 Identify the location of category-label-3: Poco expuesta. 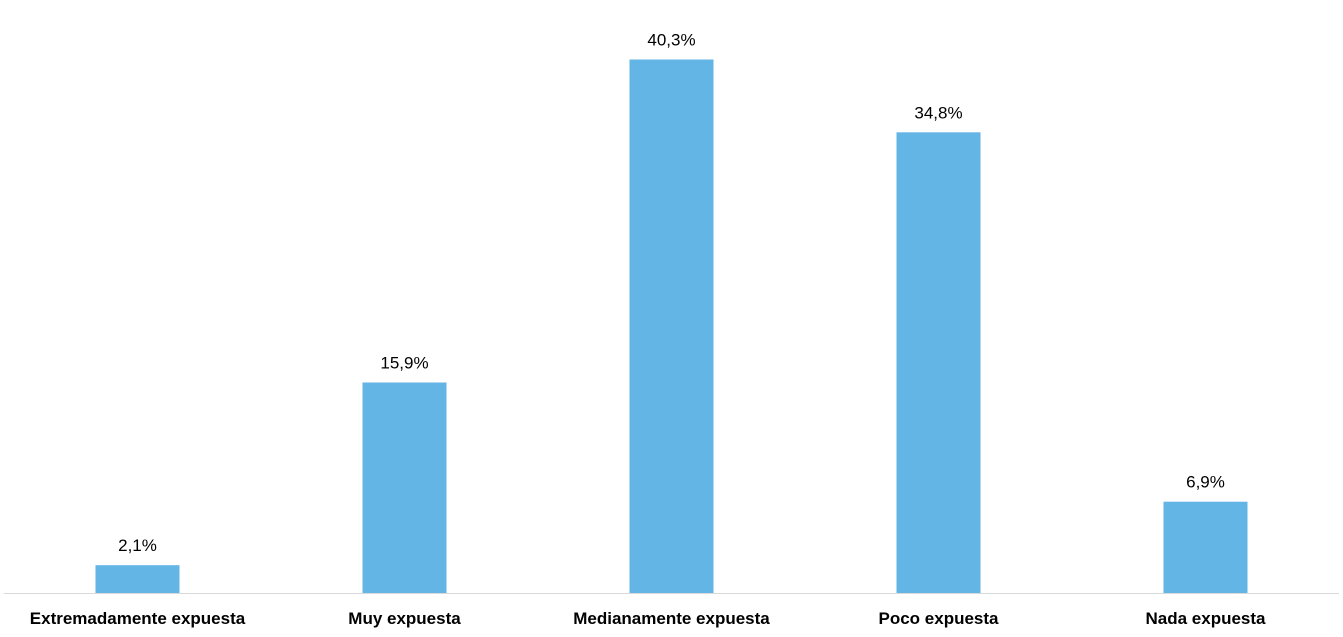
(939, 618).